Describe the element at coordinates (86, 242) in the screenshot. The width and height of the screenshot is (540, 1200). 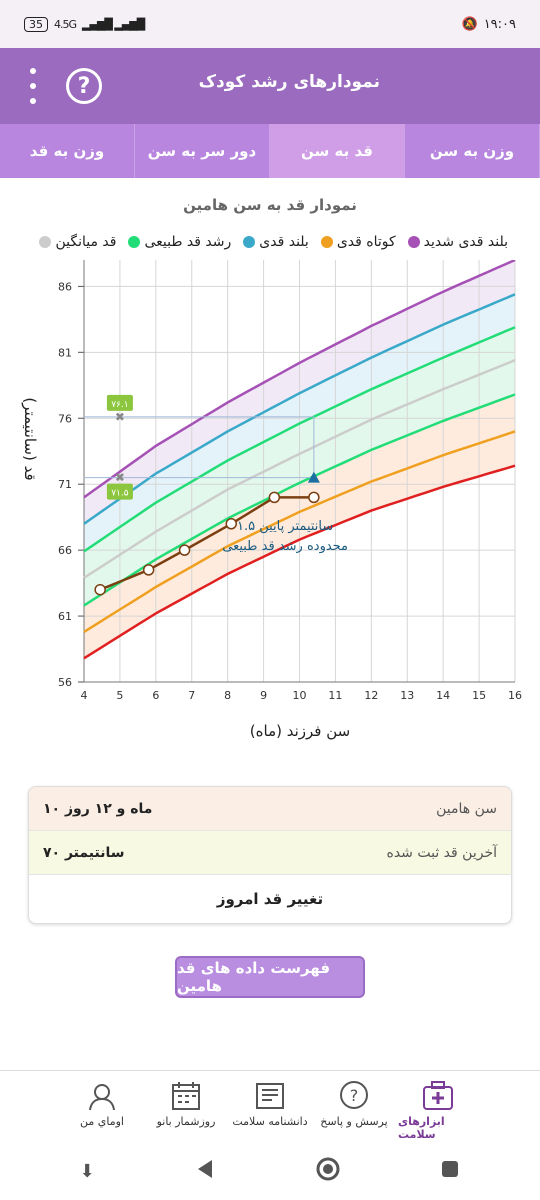
I see `legend-label: قد میانگین` at that location.